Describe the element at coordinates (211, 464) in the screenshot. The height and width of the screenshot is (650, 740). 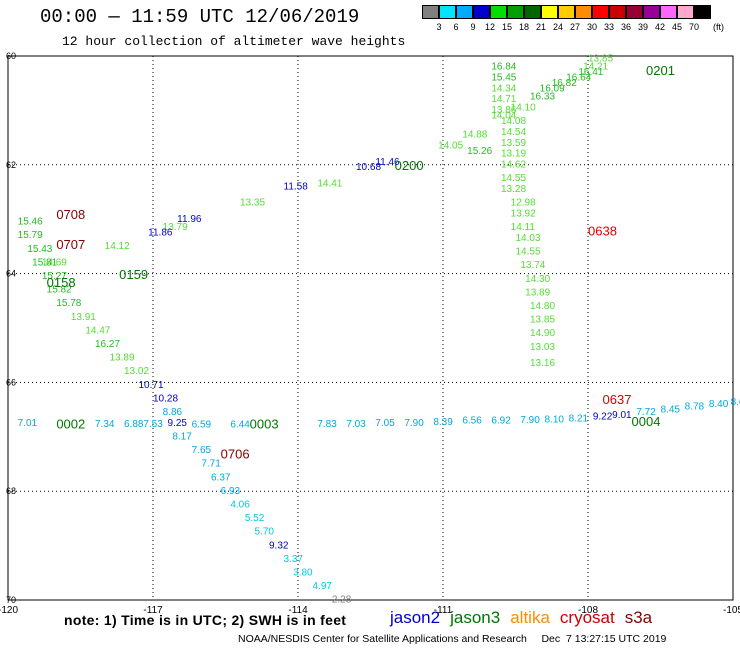
I see `swh-value-label: 7.71` at that location.